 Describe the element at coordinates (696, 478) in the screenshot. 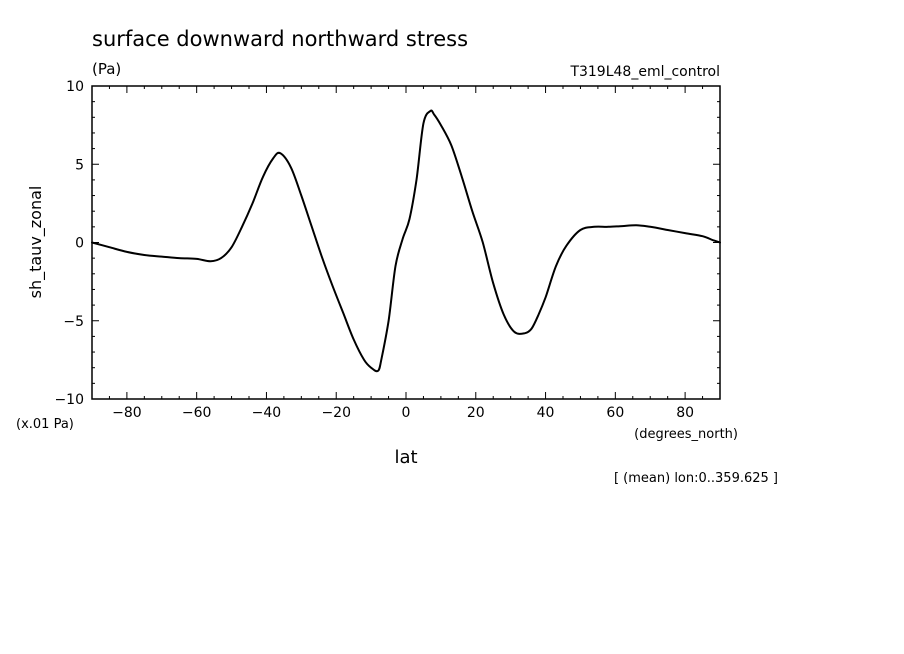

I see `footer-note: [ (mean) lon:0..359.625 ]` at that location.